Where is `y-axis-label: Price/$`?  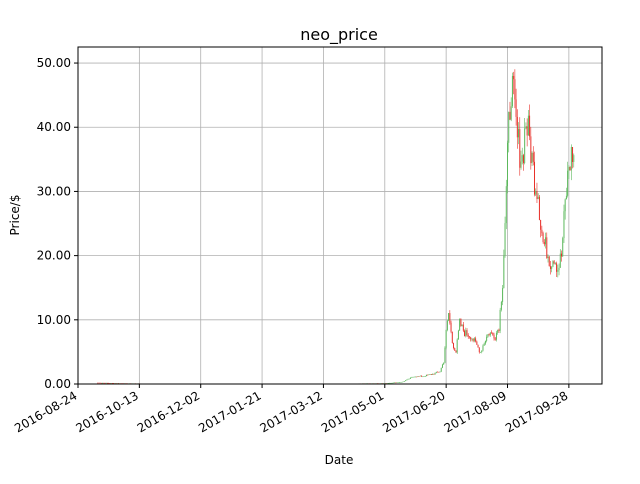
y-axis-label: Price/$ is located at coordinates (15, 215).